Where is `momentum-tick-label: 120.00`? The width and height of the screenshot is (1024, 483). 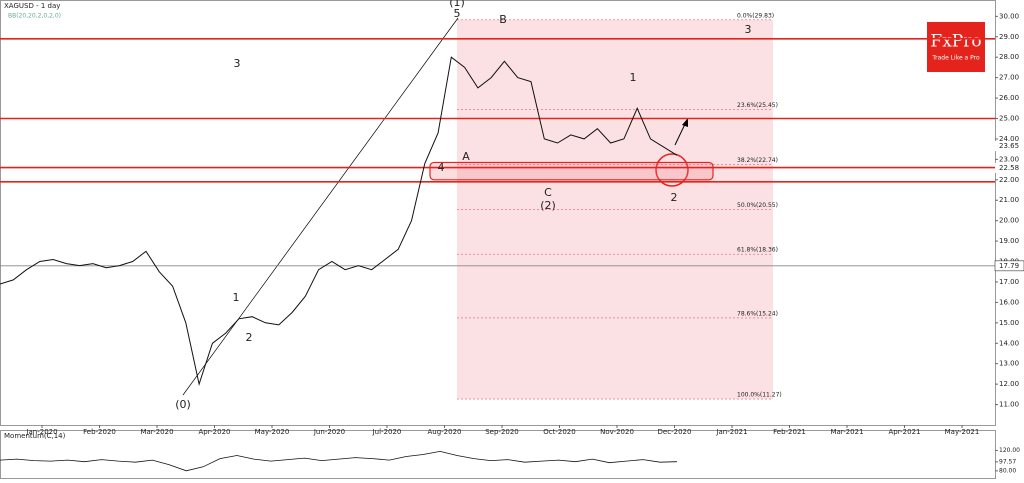
momentum-tick-label: 120.00 is located at coordinates (1009, 450).